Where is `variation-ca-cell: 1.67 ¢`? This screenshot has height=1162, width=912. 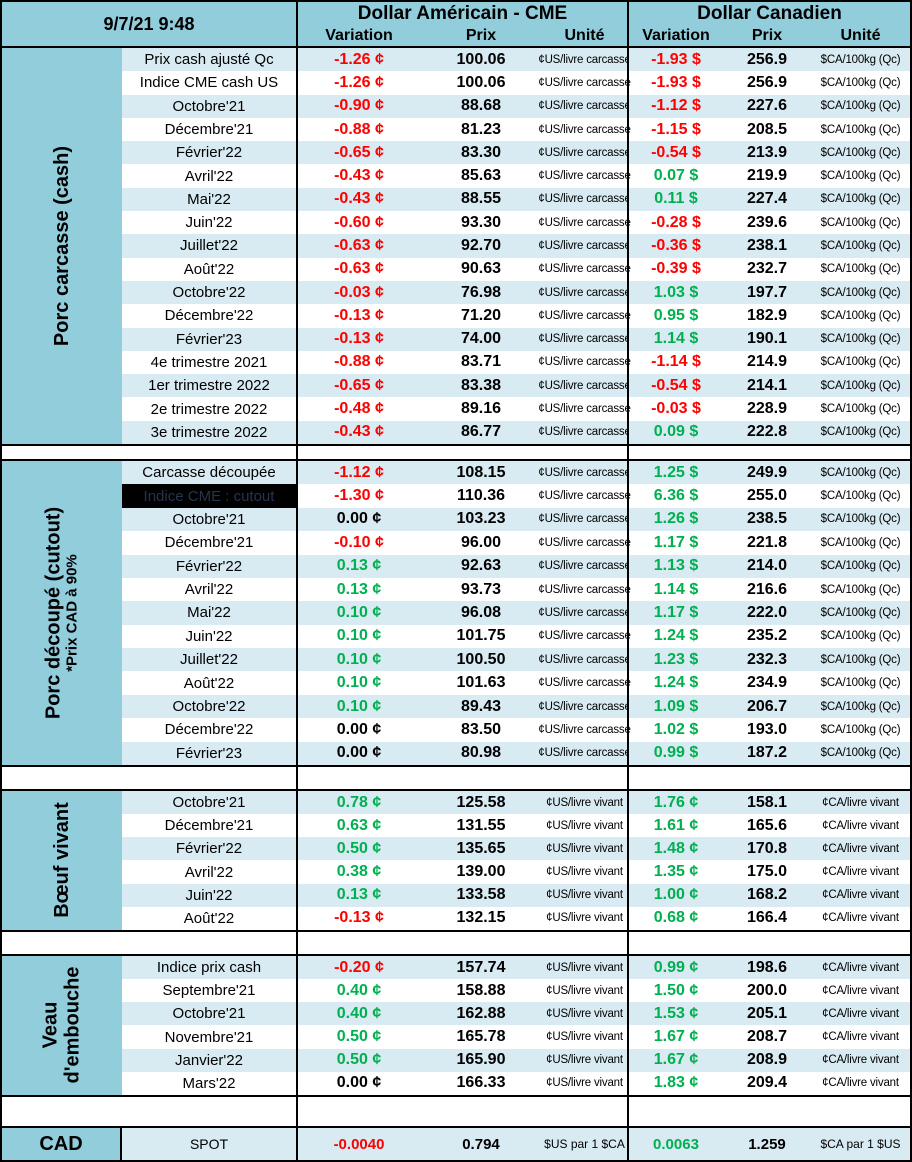
variation-ca-cell: 1.67 ¢ is located at coordinates (675, 1037).